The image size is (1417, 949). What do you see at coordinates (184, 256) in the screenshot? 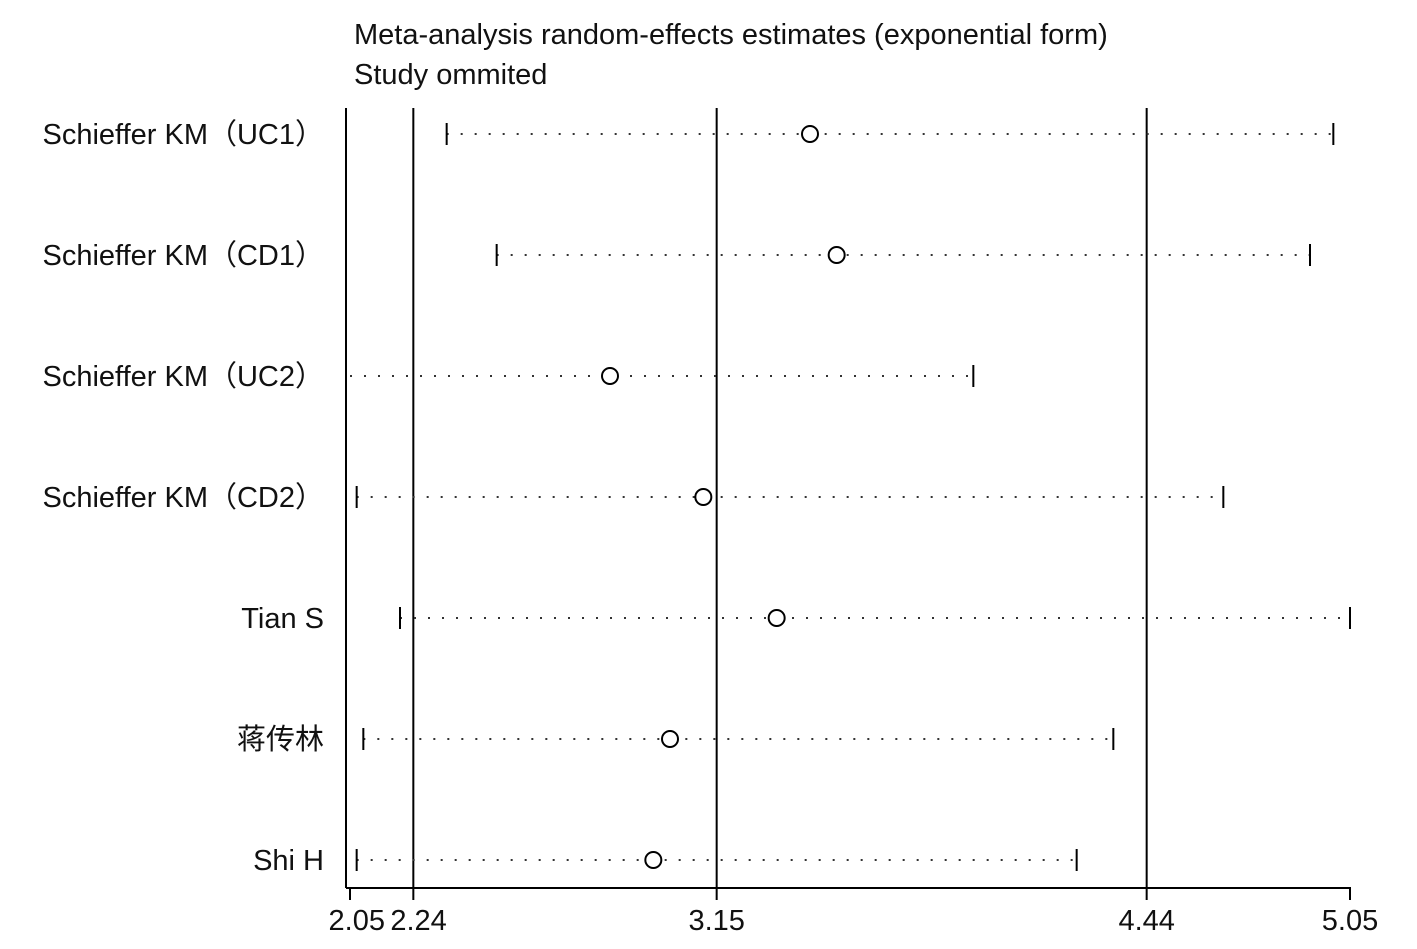
I see `study-label: Schieffer KM（CD1）` at bounding box center [184, 256].